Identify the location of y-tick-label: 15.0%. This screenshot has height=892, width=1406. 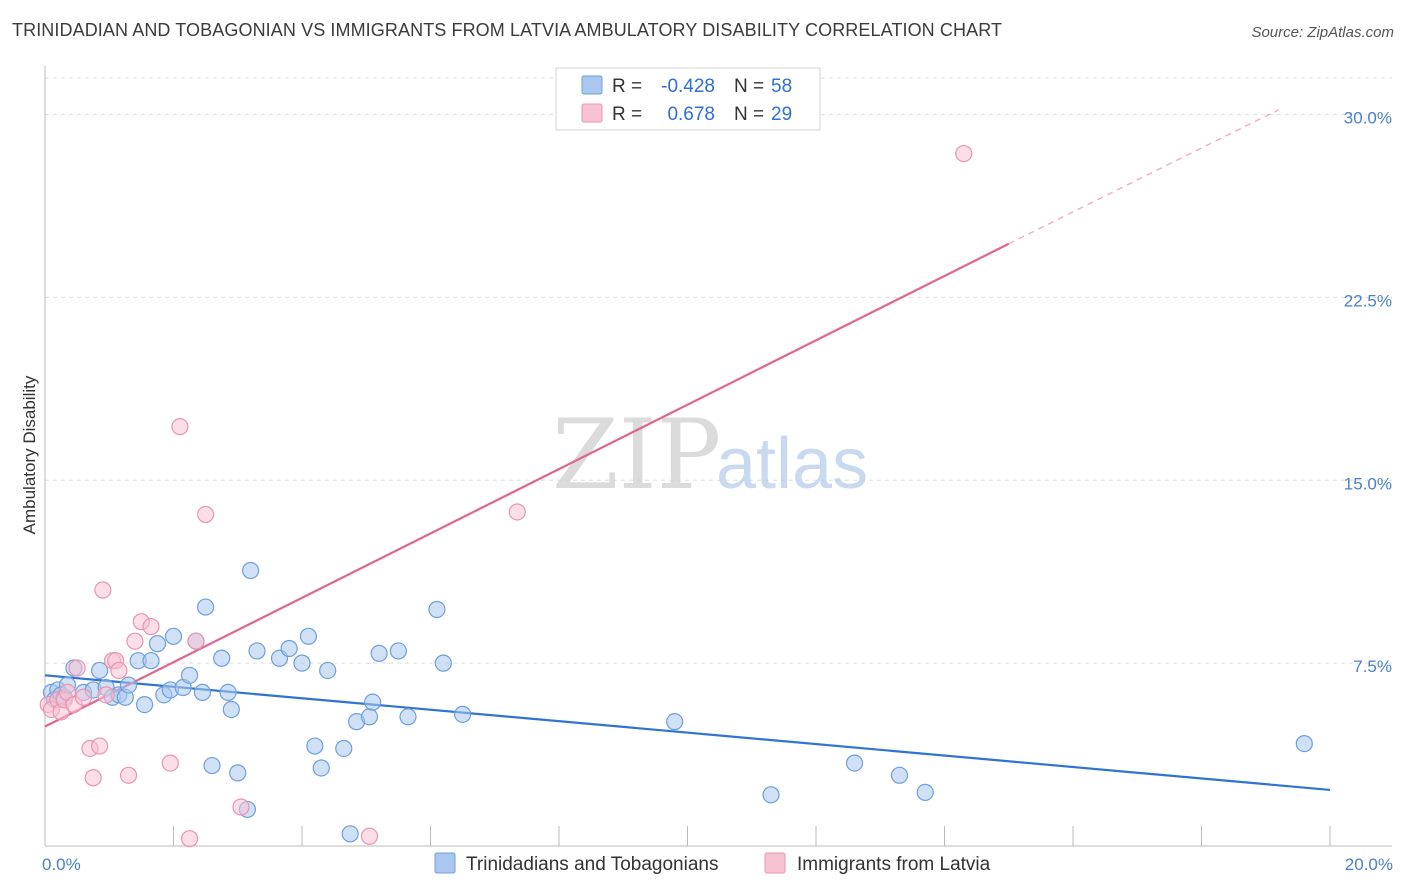
(1368, 483).